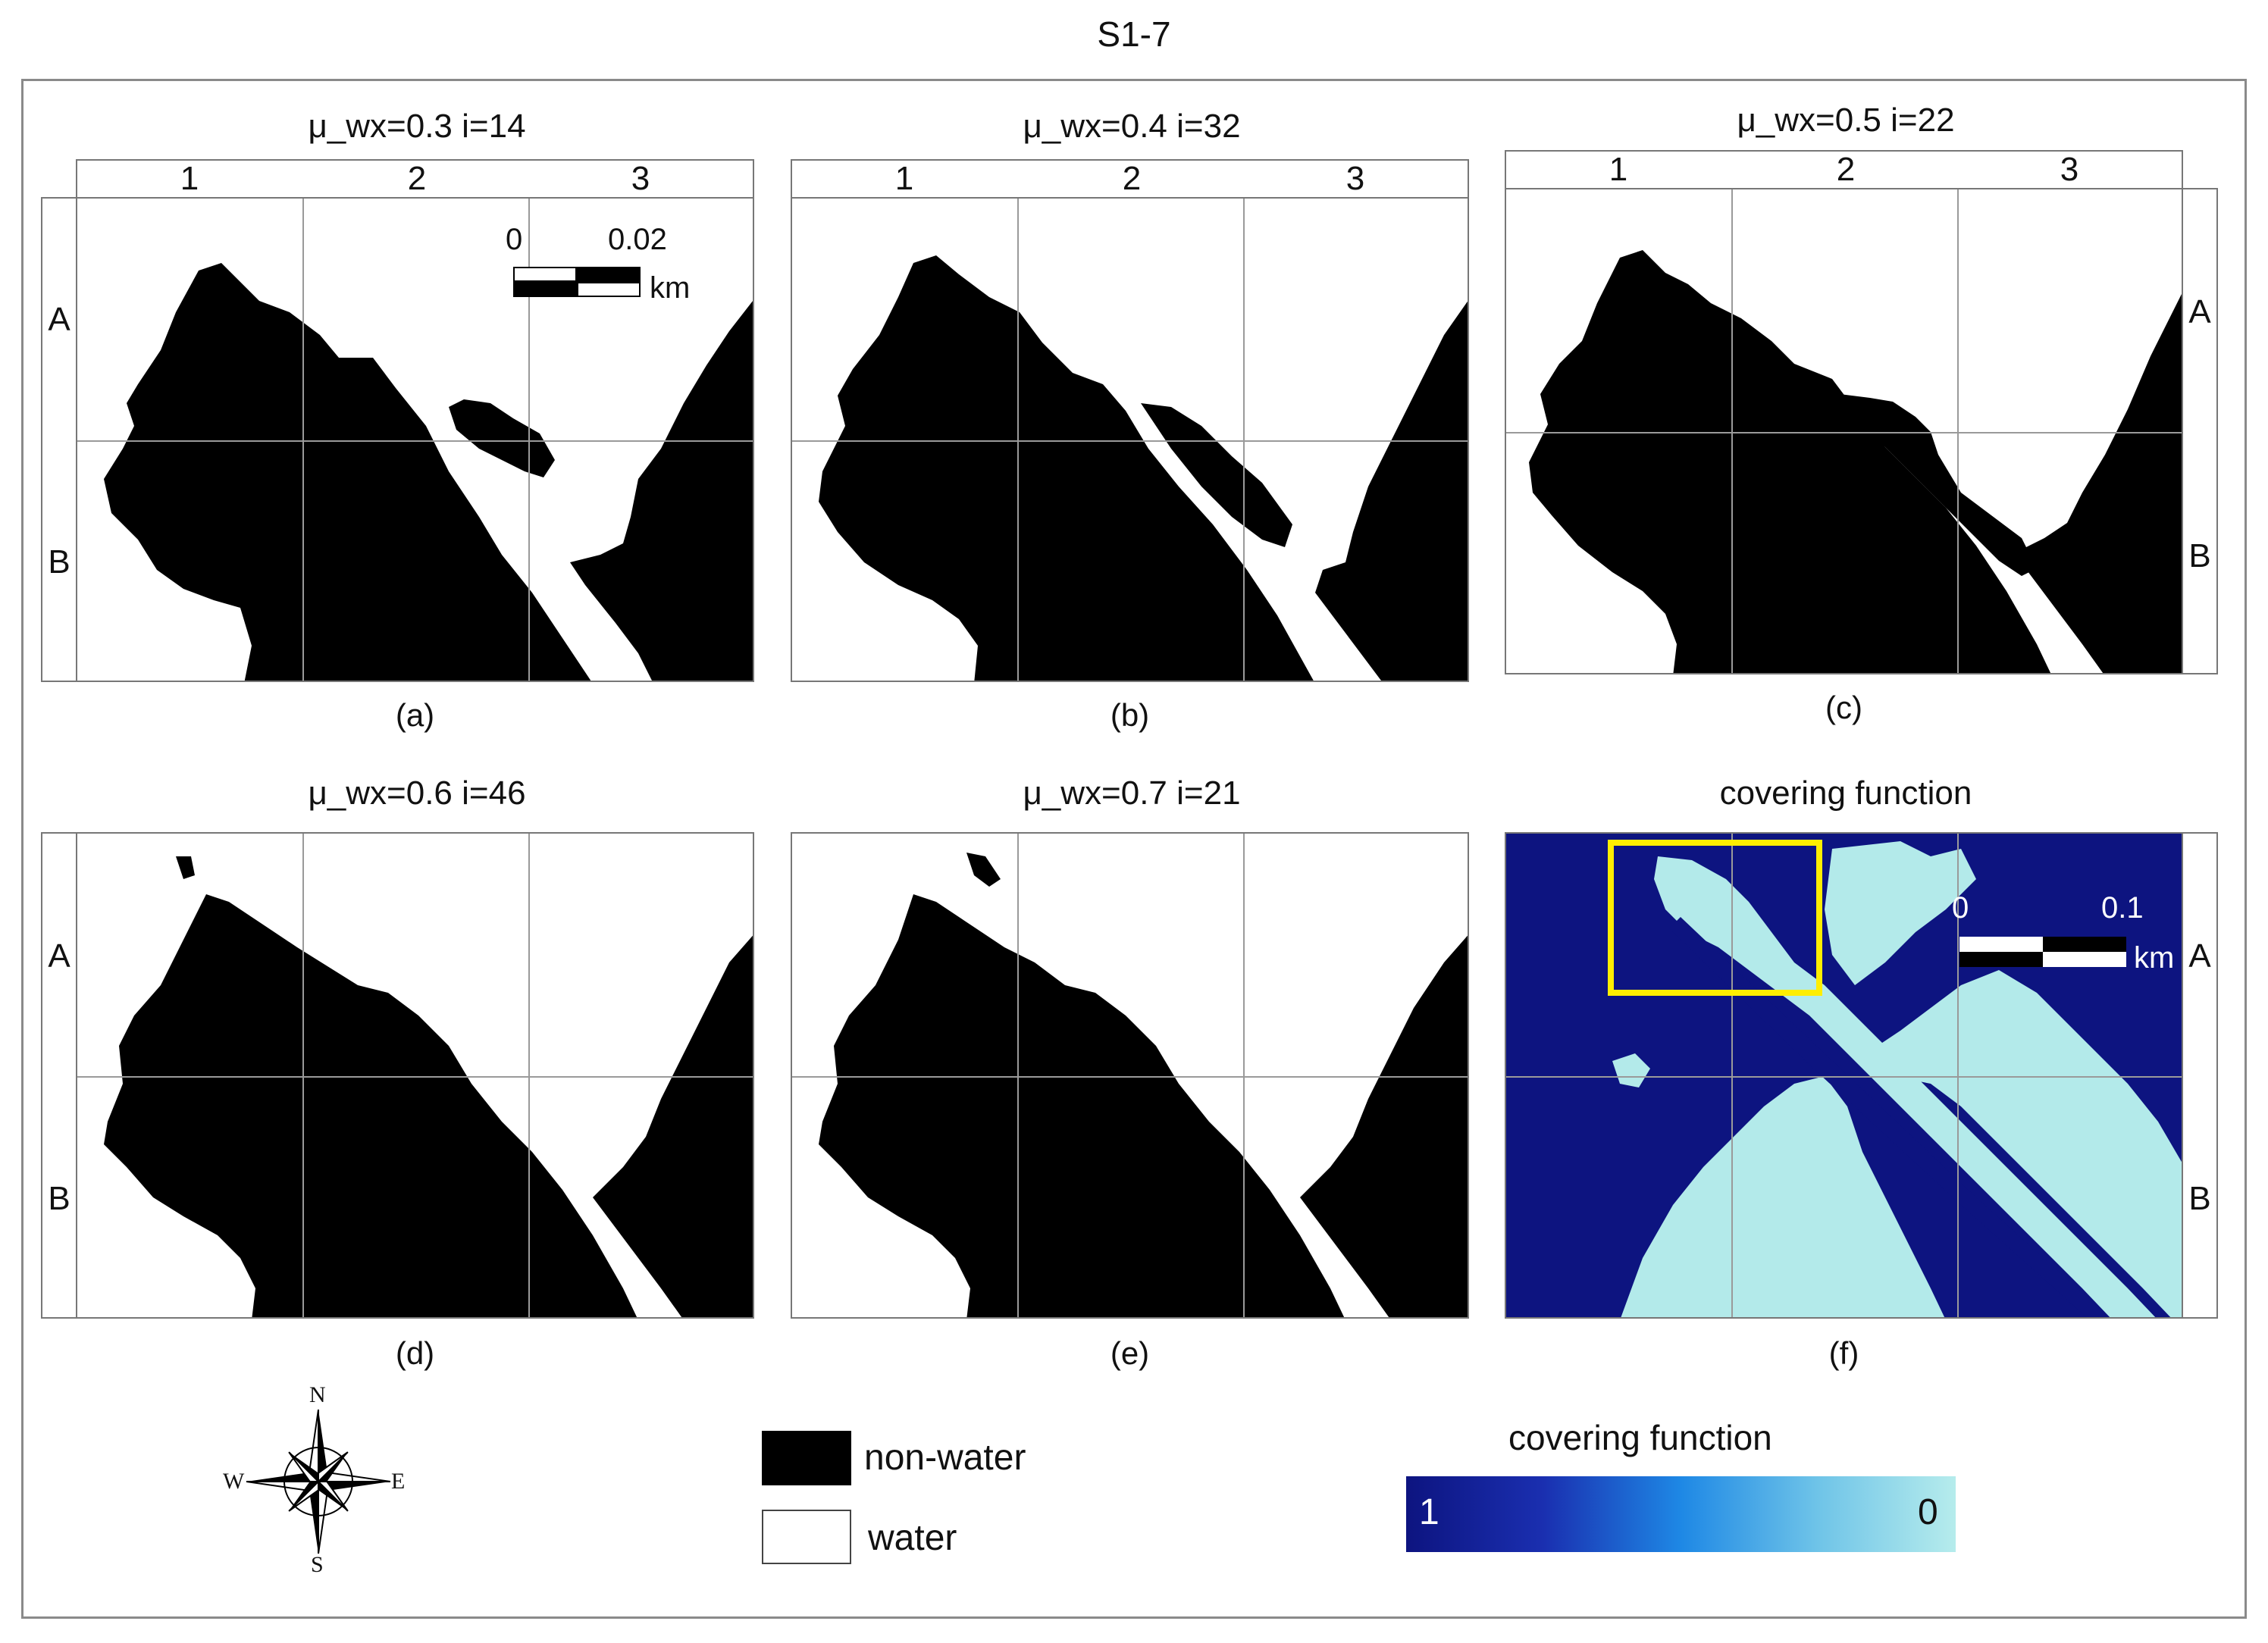 This screenshot has height=1643, width=2268. Describe the element at coordinates (59, 956) in the screenshot. I see `panel-d-row-A: A` at that location.